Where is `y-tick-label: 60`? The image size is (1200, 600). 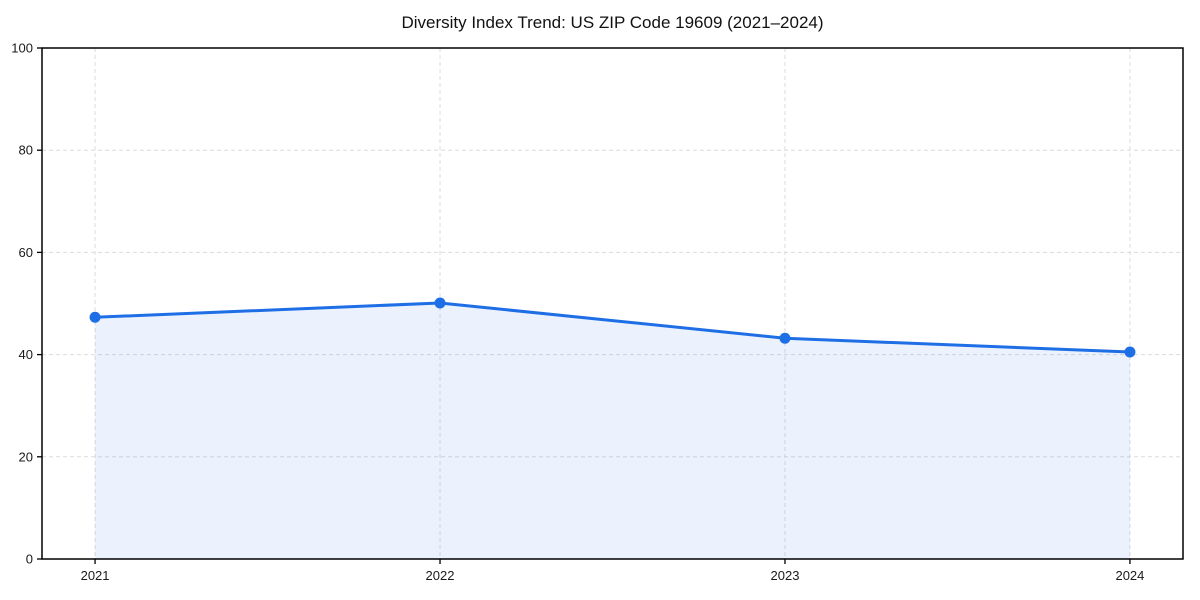 y-tick-label: 60 is located at coordinates (26, 252).